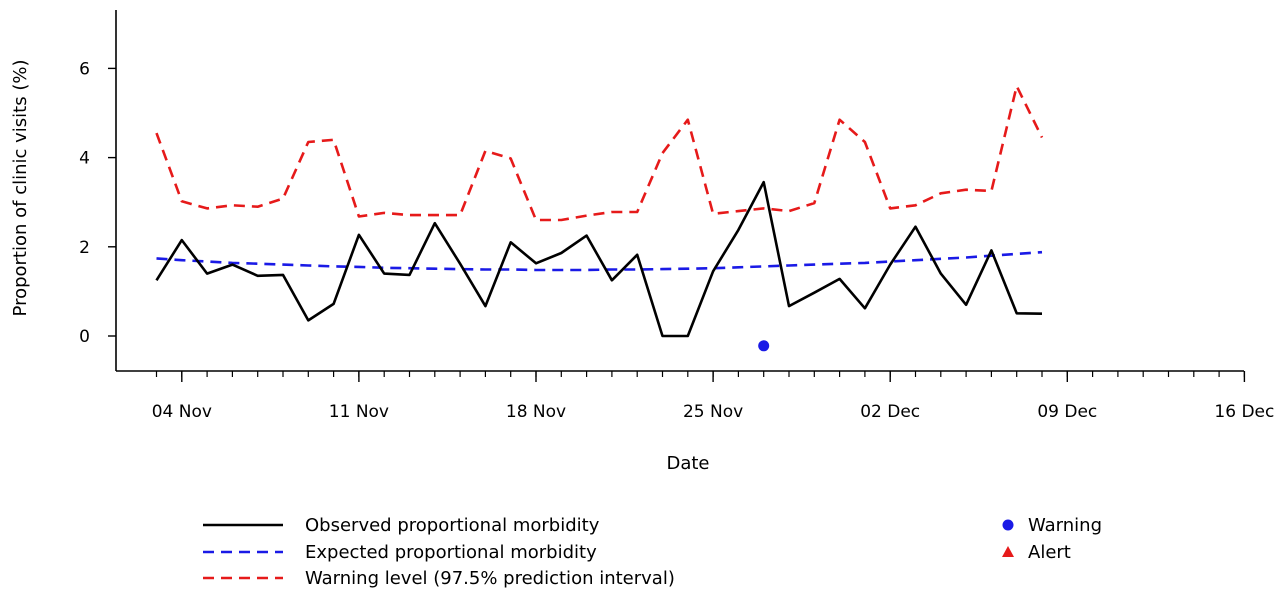 The width and height of the screenshot is (1287, 592). I want to click on x-tick-label: 04 Nov, so click(182, 412).